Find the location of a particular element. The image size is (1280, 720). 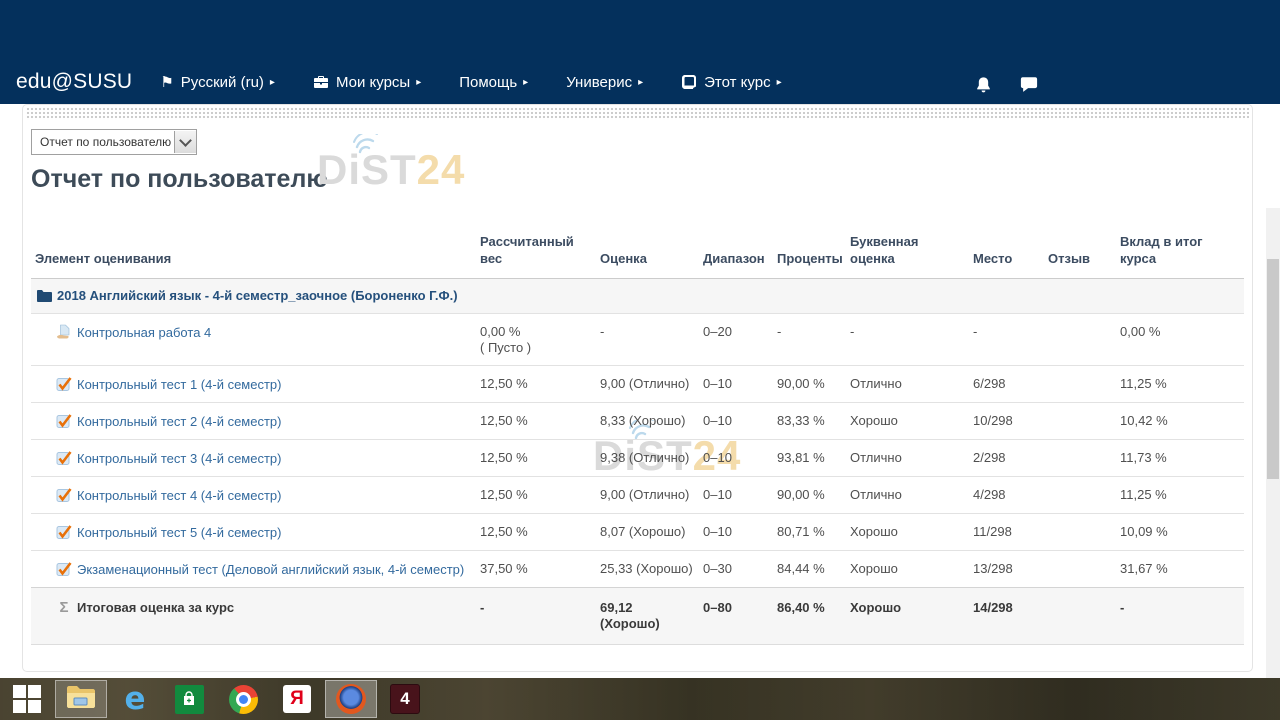

file-explorer-button is located at coordinates (81, 699).